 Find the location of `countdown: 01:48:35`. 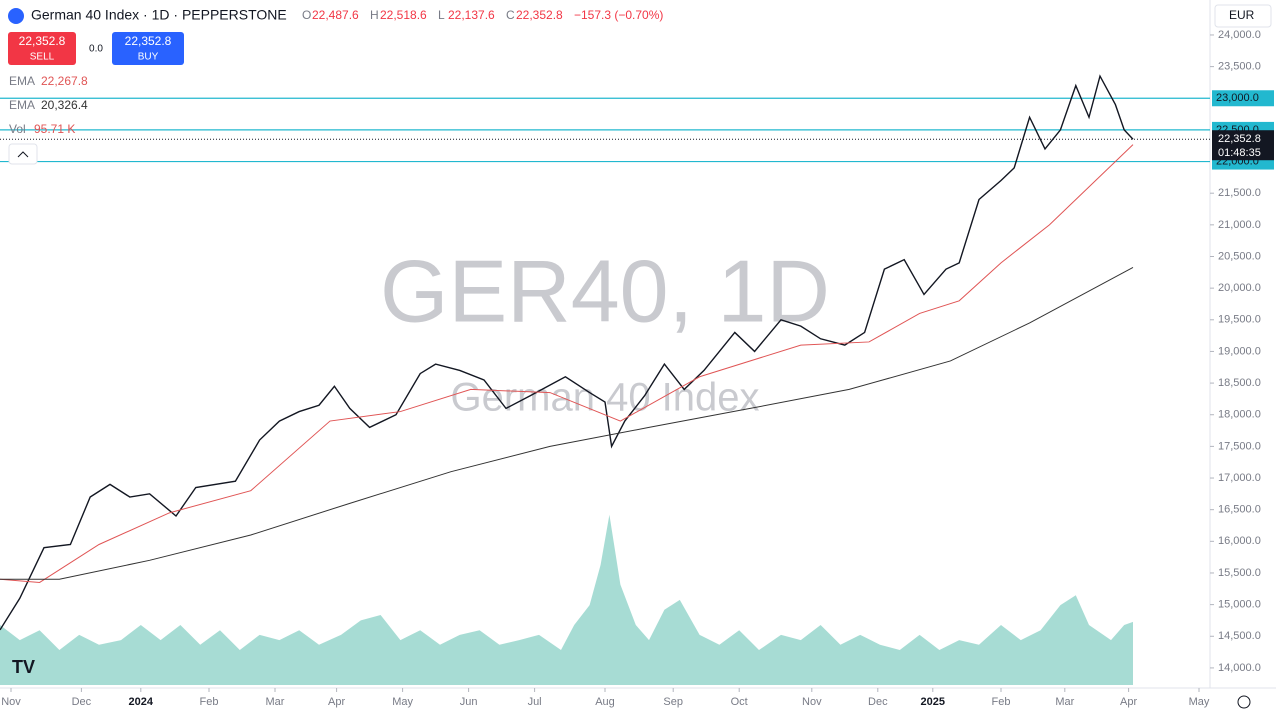

countdown: 01:48:35 is located at coordinates (1239, 153).